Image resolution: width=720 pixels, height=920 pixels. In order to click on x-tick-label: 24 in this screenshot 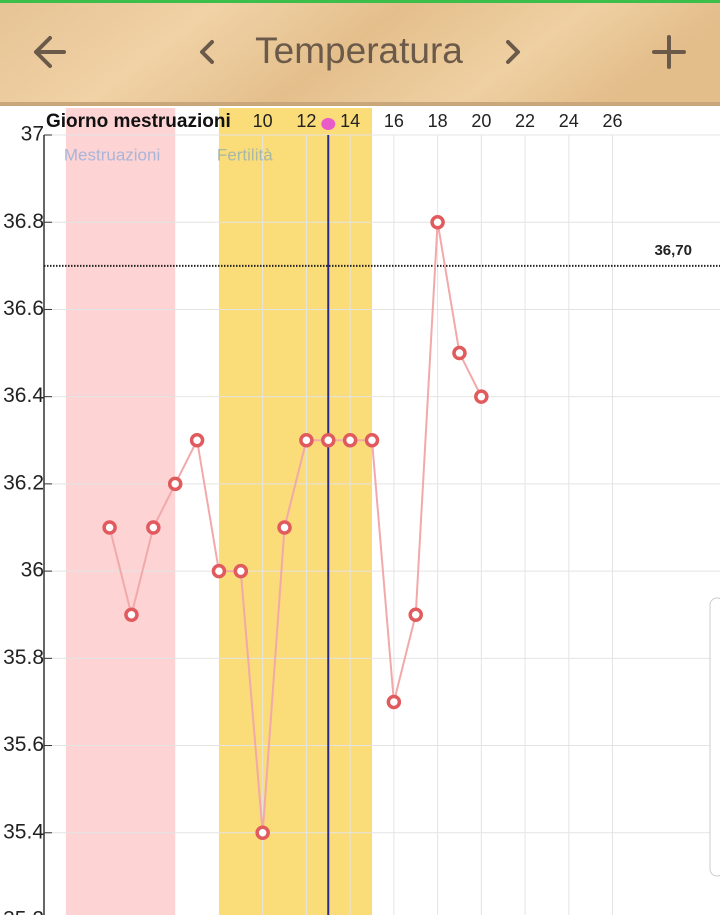, I will do `click(569, 121)`.